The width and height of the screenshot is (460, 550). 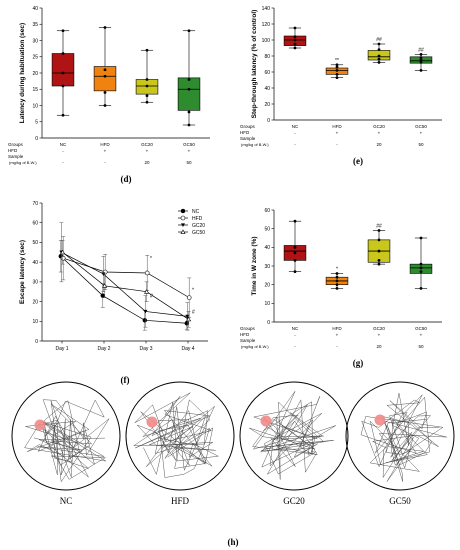 I want to click on table-cell-sample: 20, so click(x=379, y=144).